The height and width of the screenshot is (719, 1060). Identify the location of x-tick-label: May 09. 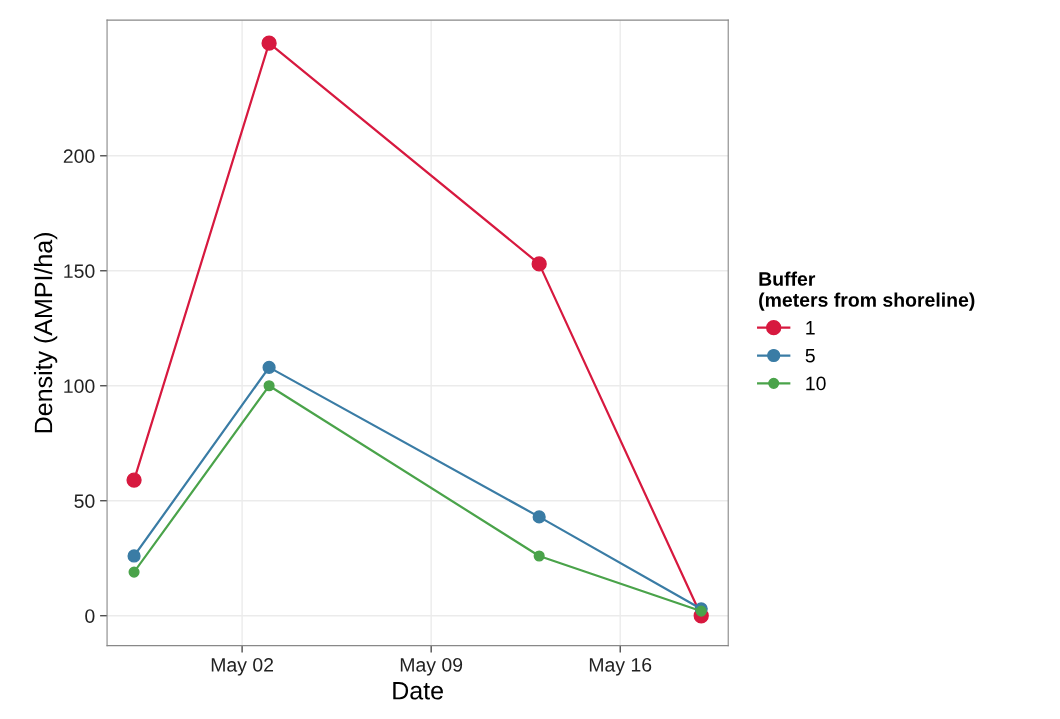
(431, 666).